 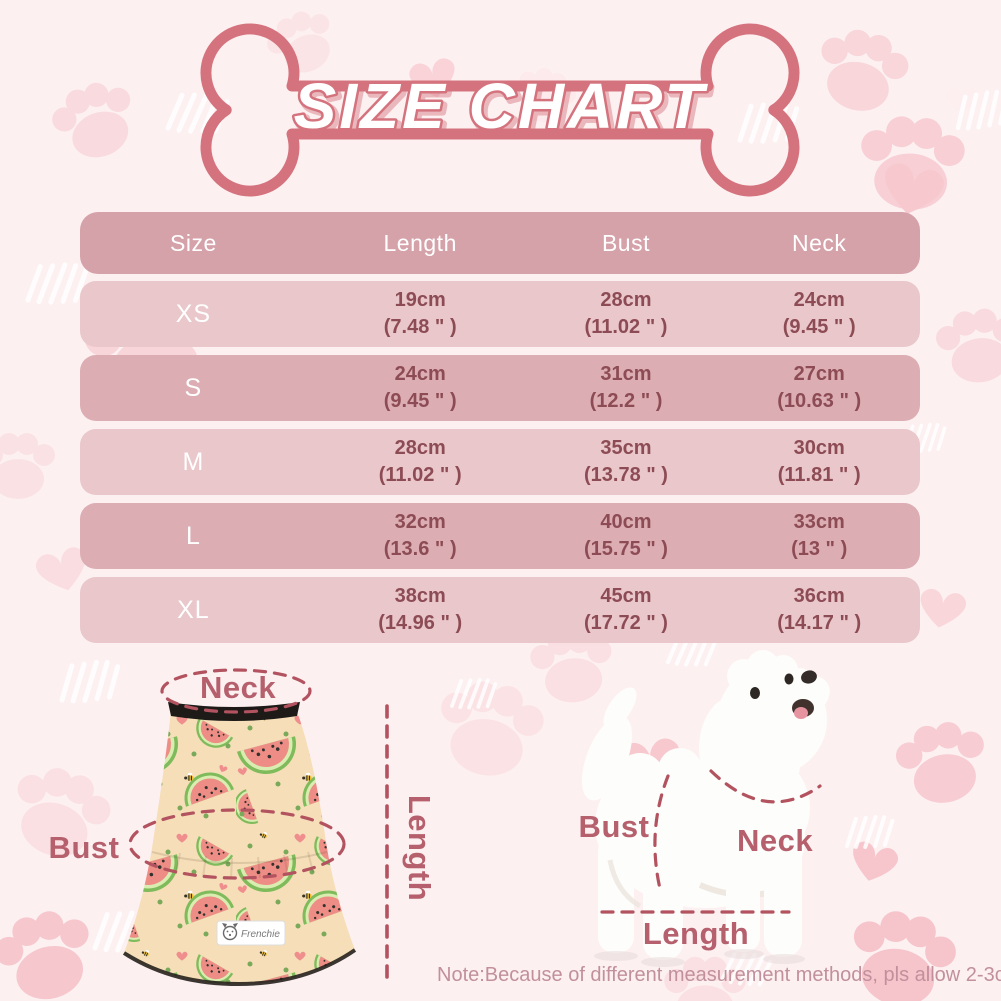 I want to click on bust-cm: 40cm, so click(x=626, y=522).